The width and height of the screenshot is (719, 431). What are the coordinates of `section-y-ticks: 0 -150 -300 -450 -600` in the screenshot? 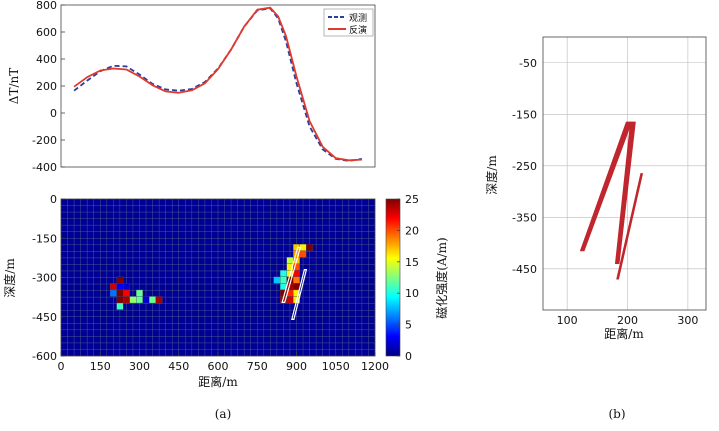 It's located at (48, 278).